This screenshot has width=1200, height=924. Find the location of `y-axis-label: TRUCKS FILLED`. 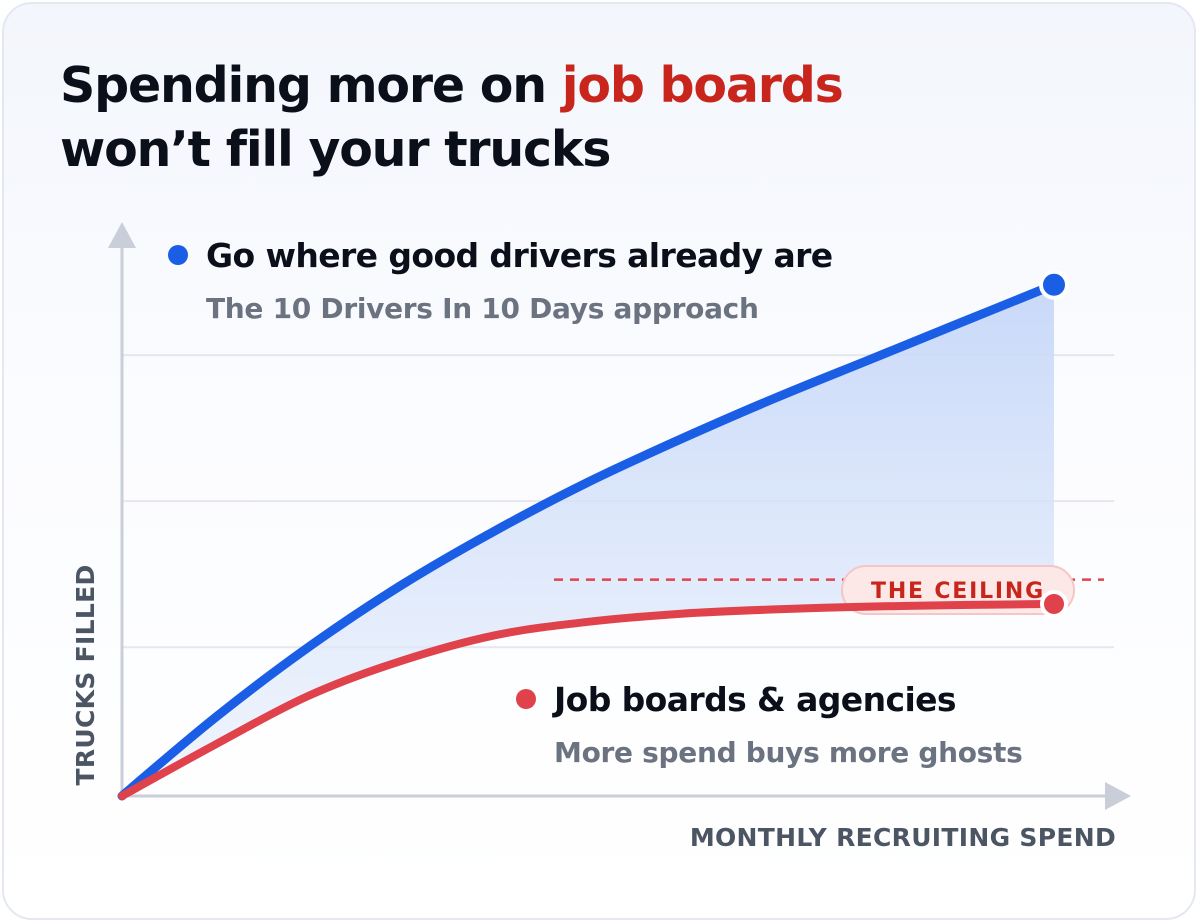

y-axis-label: TRUCKS FILLED is located at coordinates (85, 674).